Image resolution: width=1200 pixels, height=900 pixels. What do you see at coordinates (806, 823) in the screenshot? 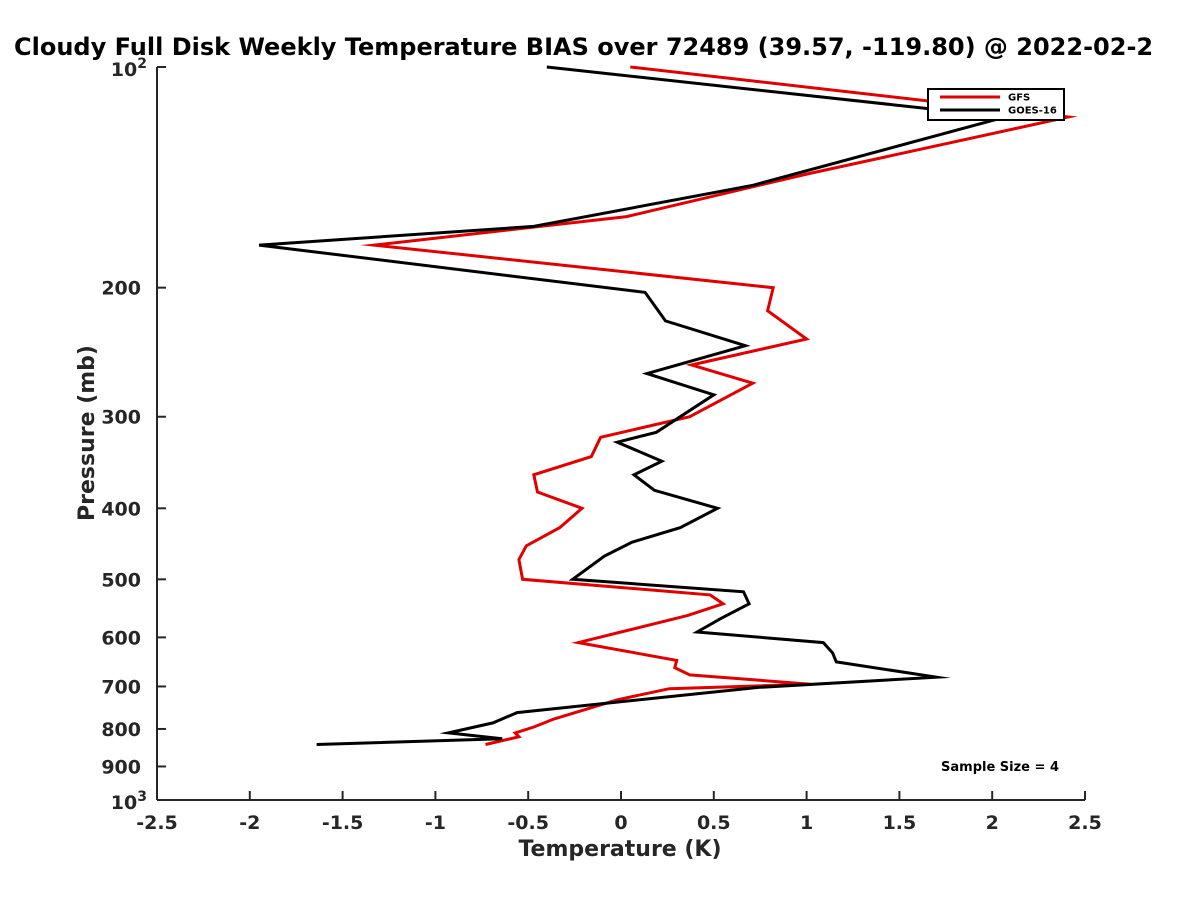
I see `x-tick-label: 1` at bounding box center [806, 823].